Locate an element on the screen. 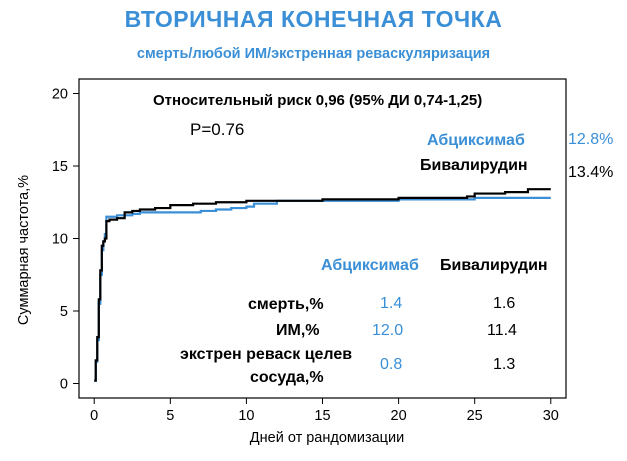 The width and height of the screenshot is (627, 461). p-value-annotation: P=0.76 is located at coordinates (217, 129).